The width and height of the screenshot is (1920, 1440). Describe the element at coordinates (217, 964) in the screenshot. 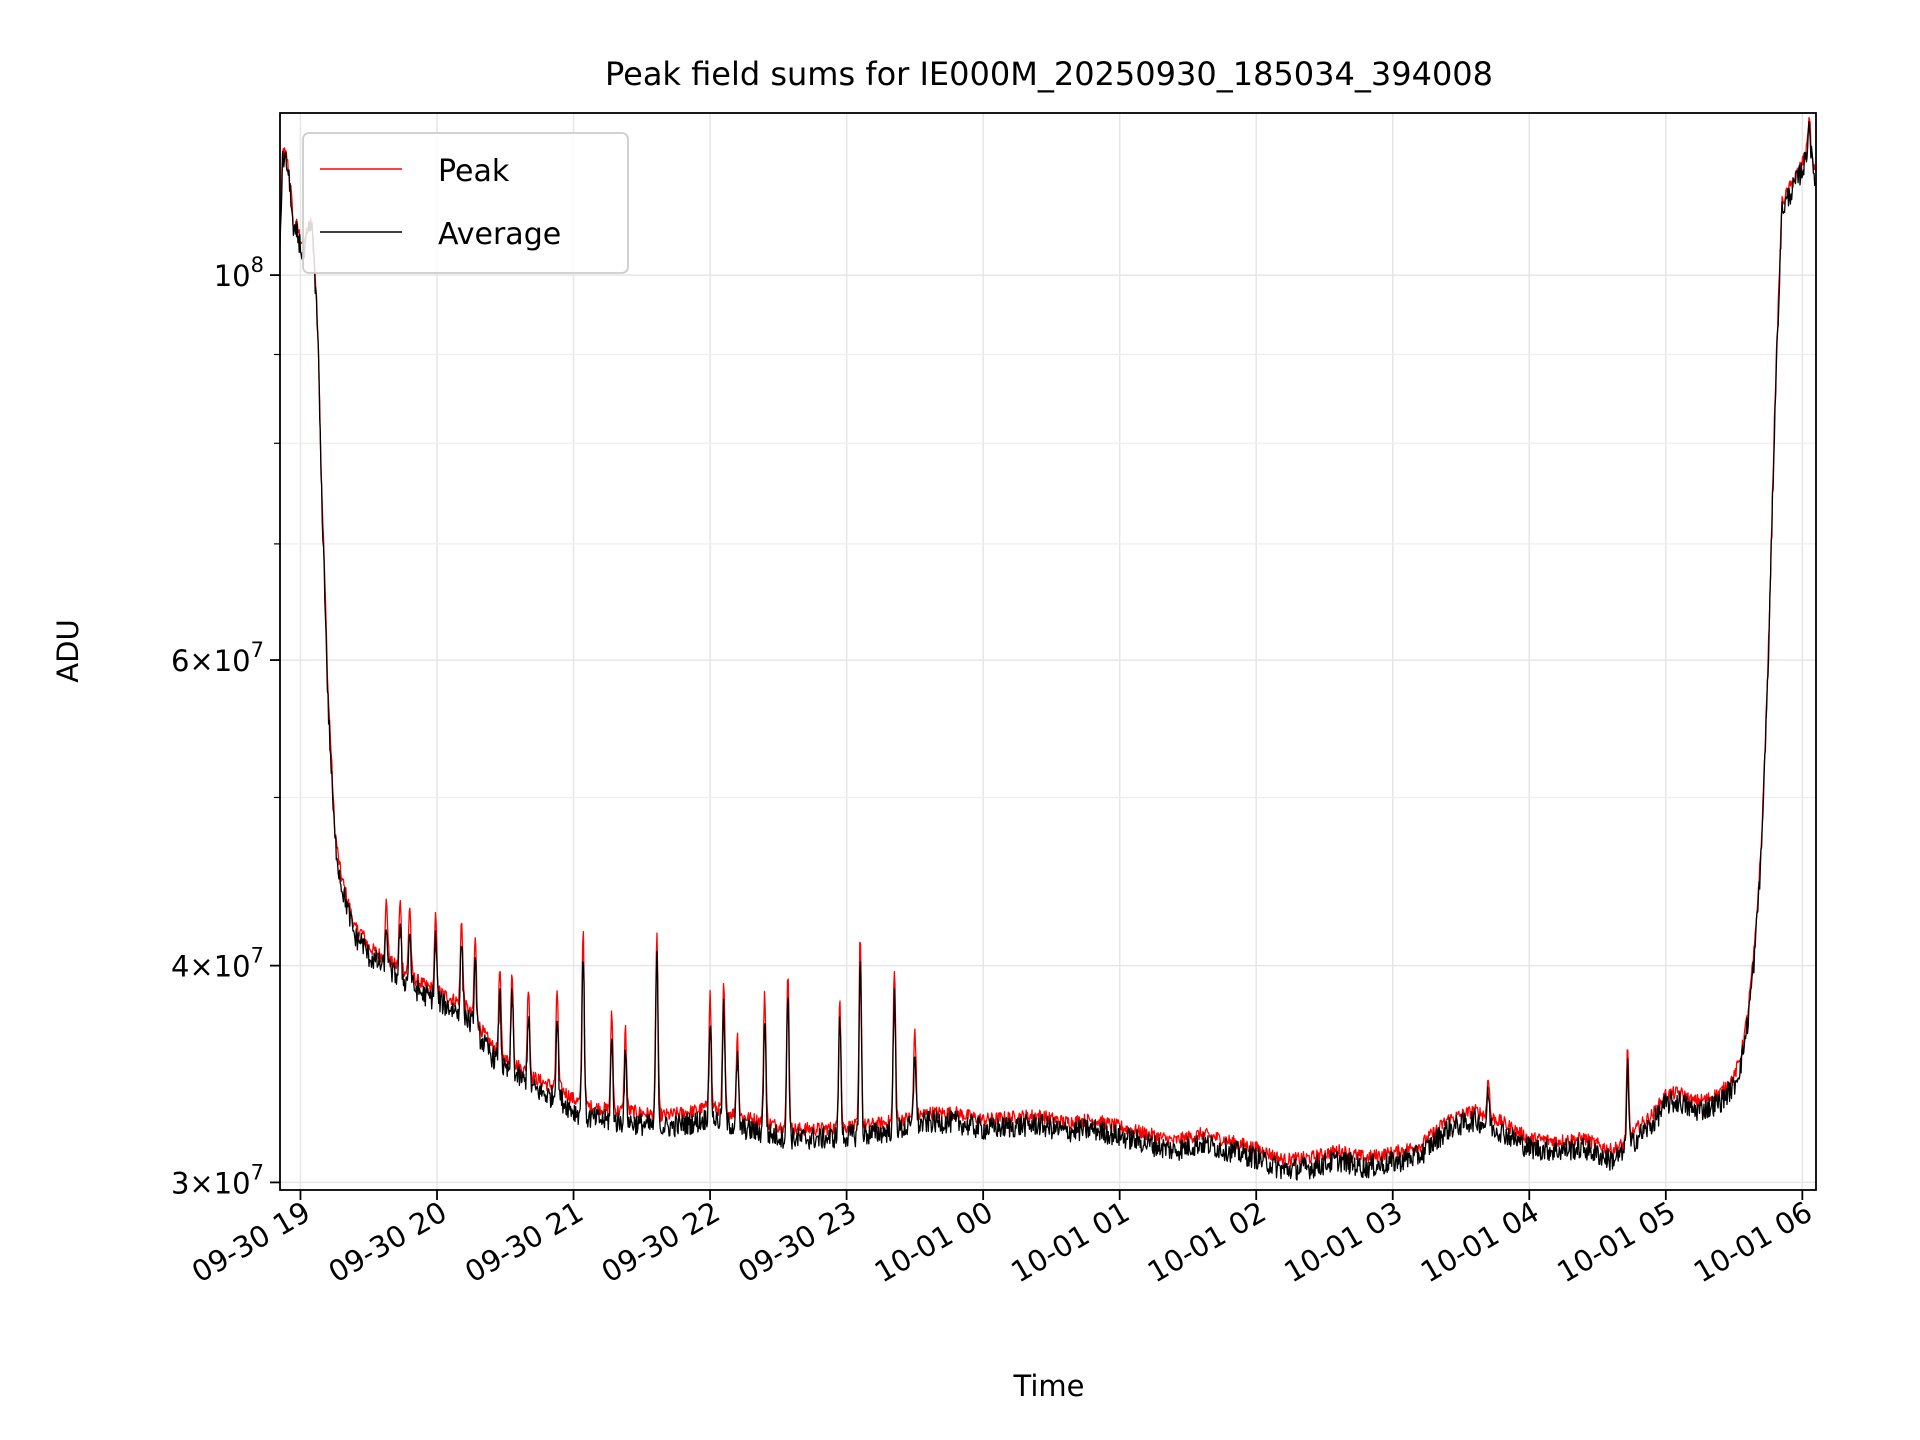

I see `y-tick-label: 4×107` at that location.